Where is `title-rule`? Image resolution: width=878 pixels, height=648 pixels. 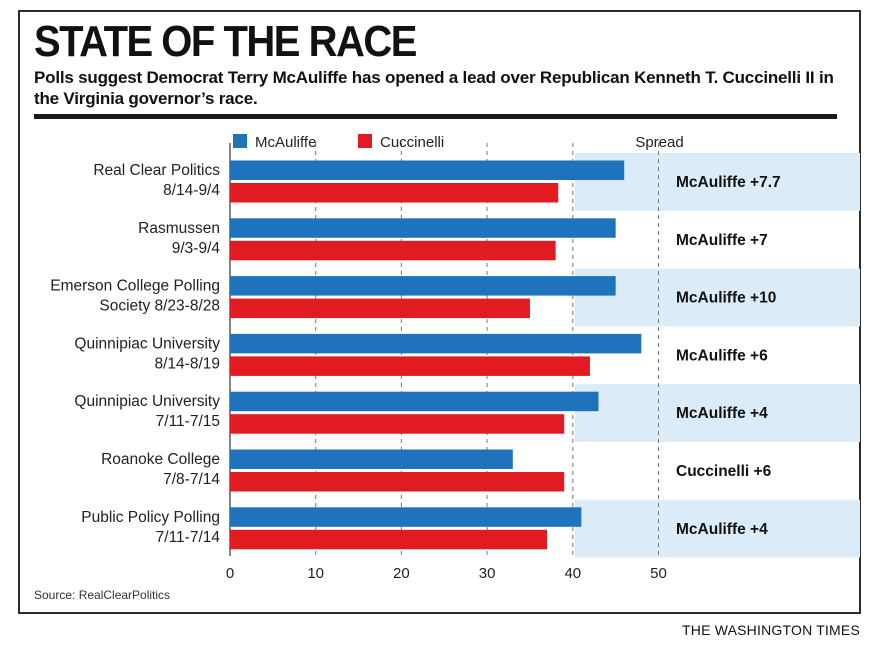
title-rule is located at coordinates (435, 116).